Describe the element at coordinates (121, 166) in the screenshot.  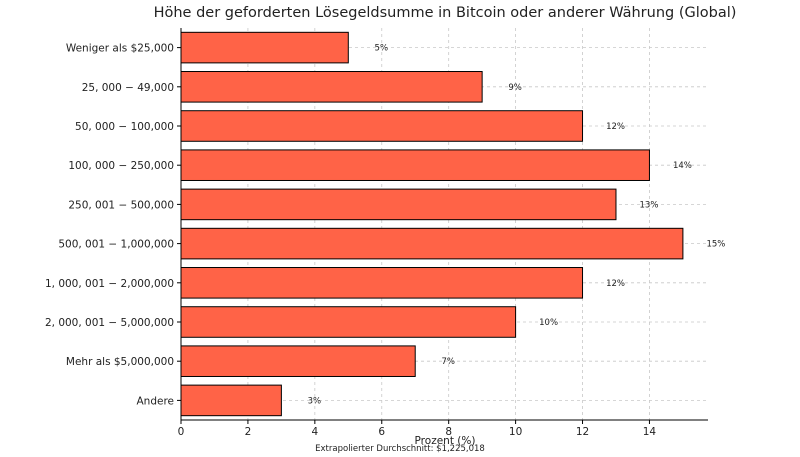
I see `y-tick-label: 100, 000 − 250,000` at that location.